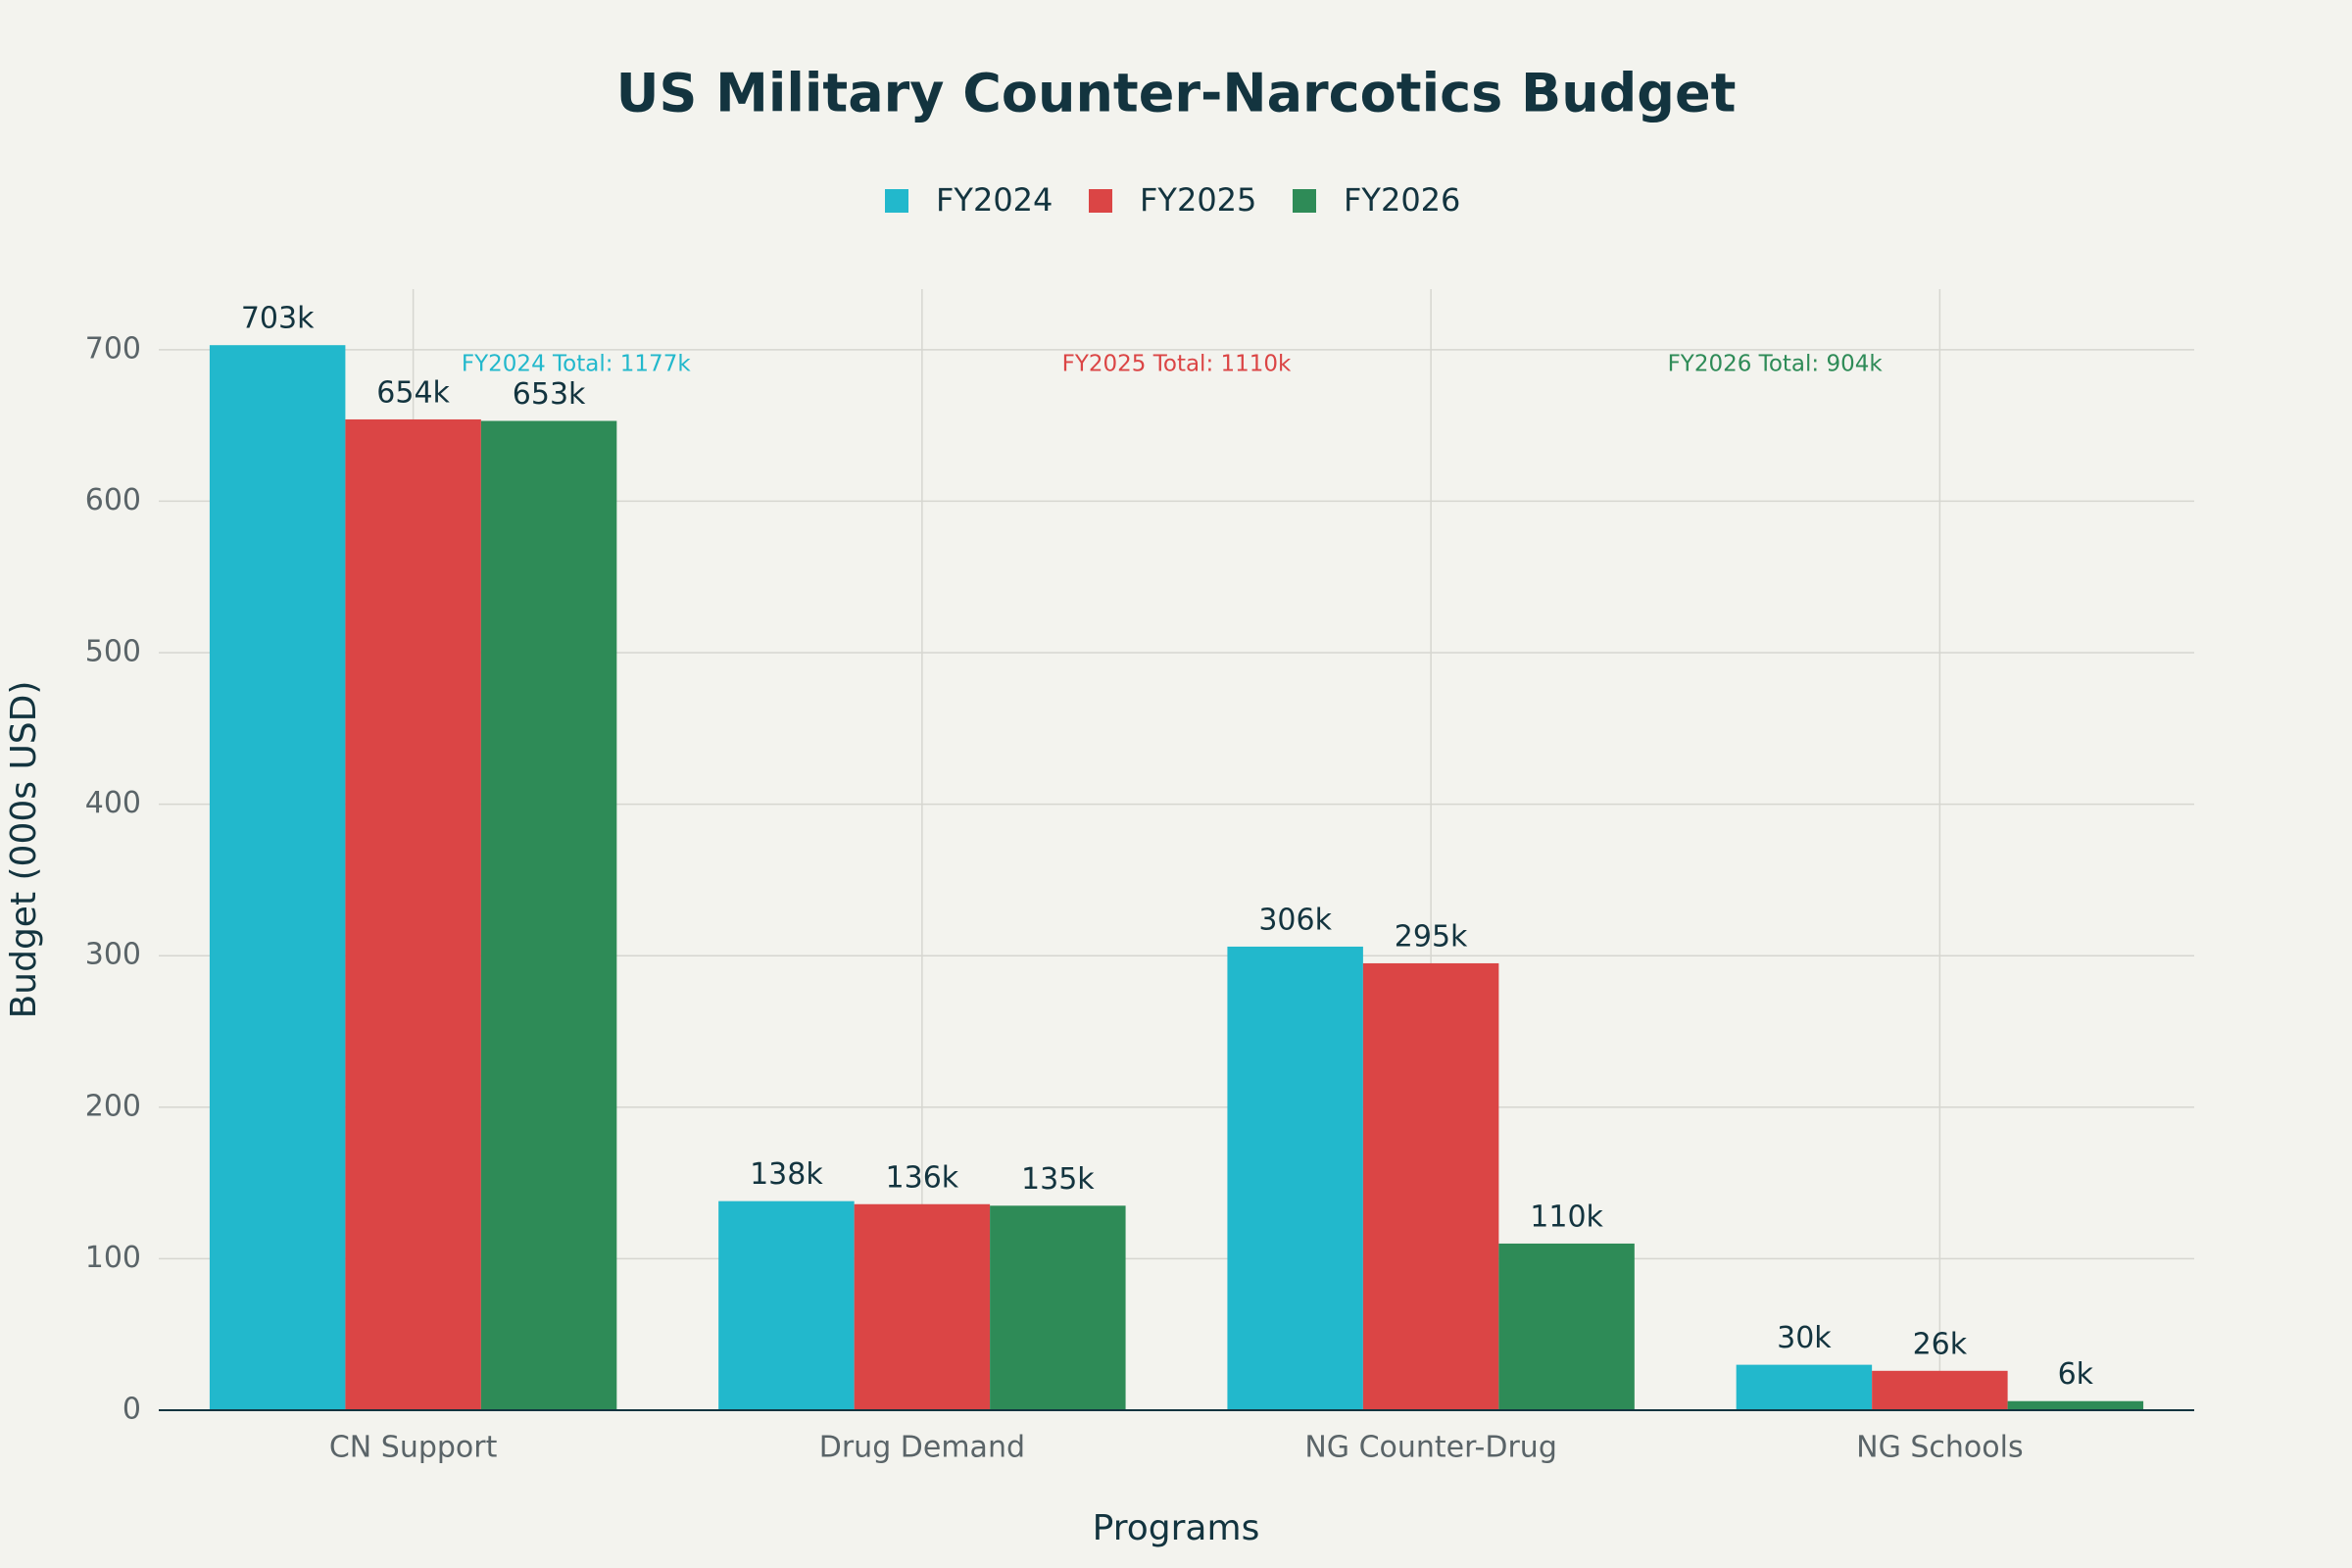 The height and width of the screenshot is (1568, 2352). I want to click on legend-label: FY2026, so click(1402, 200).